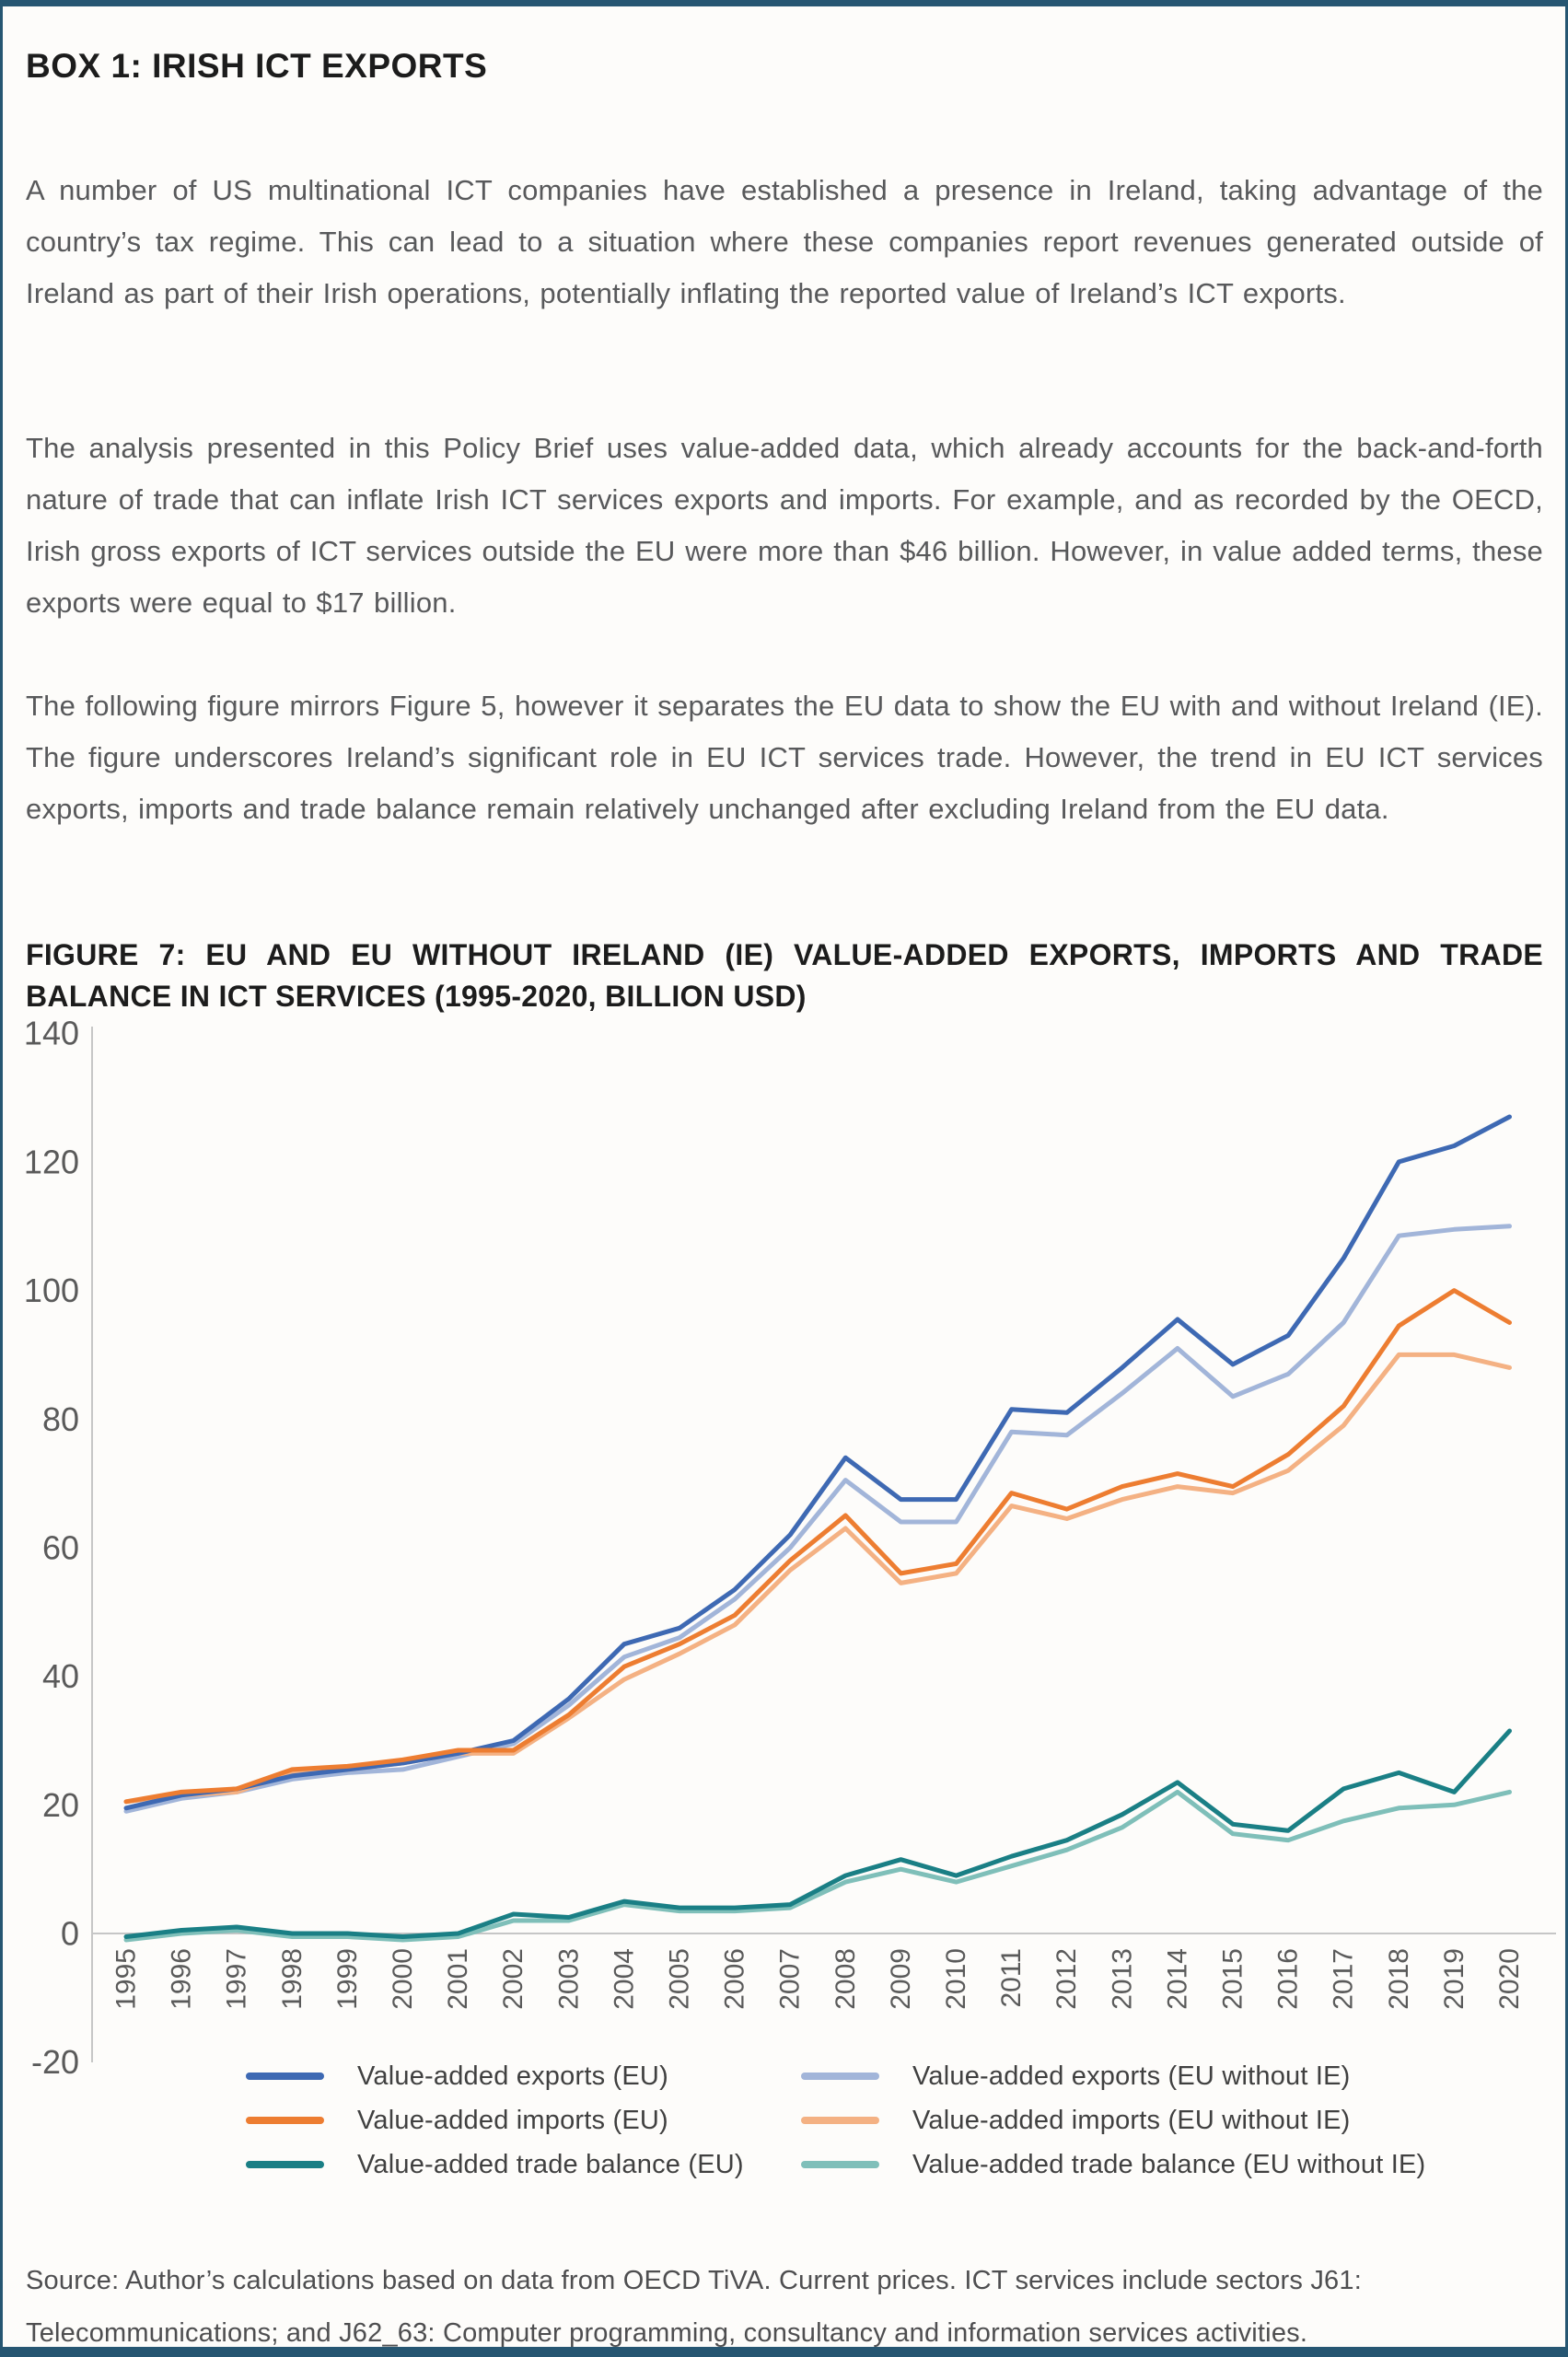 Image resolution: width=1568 pixels, height=2357 pixels. I want to click on legend-item: Value-added exports (EU without IE), so click(1163, 2076).